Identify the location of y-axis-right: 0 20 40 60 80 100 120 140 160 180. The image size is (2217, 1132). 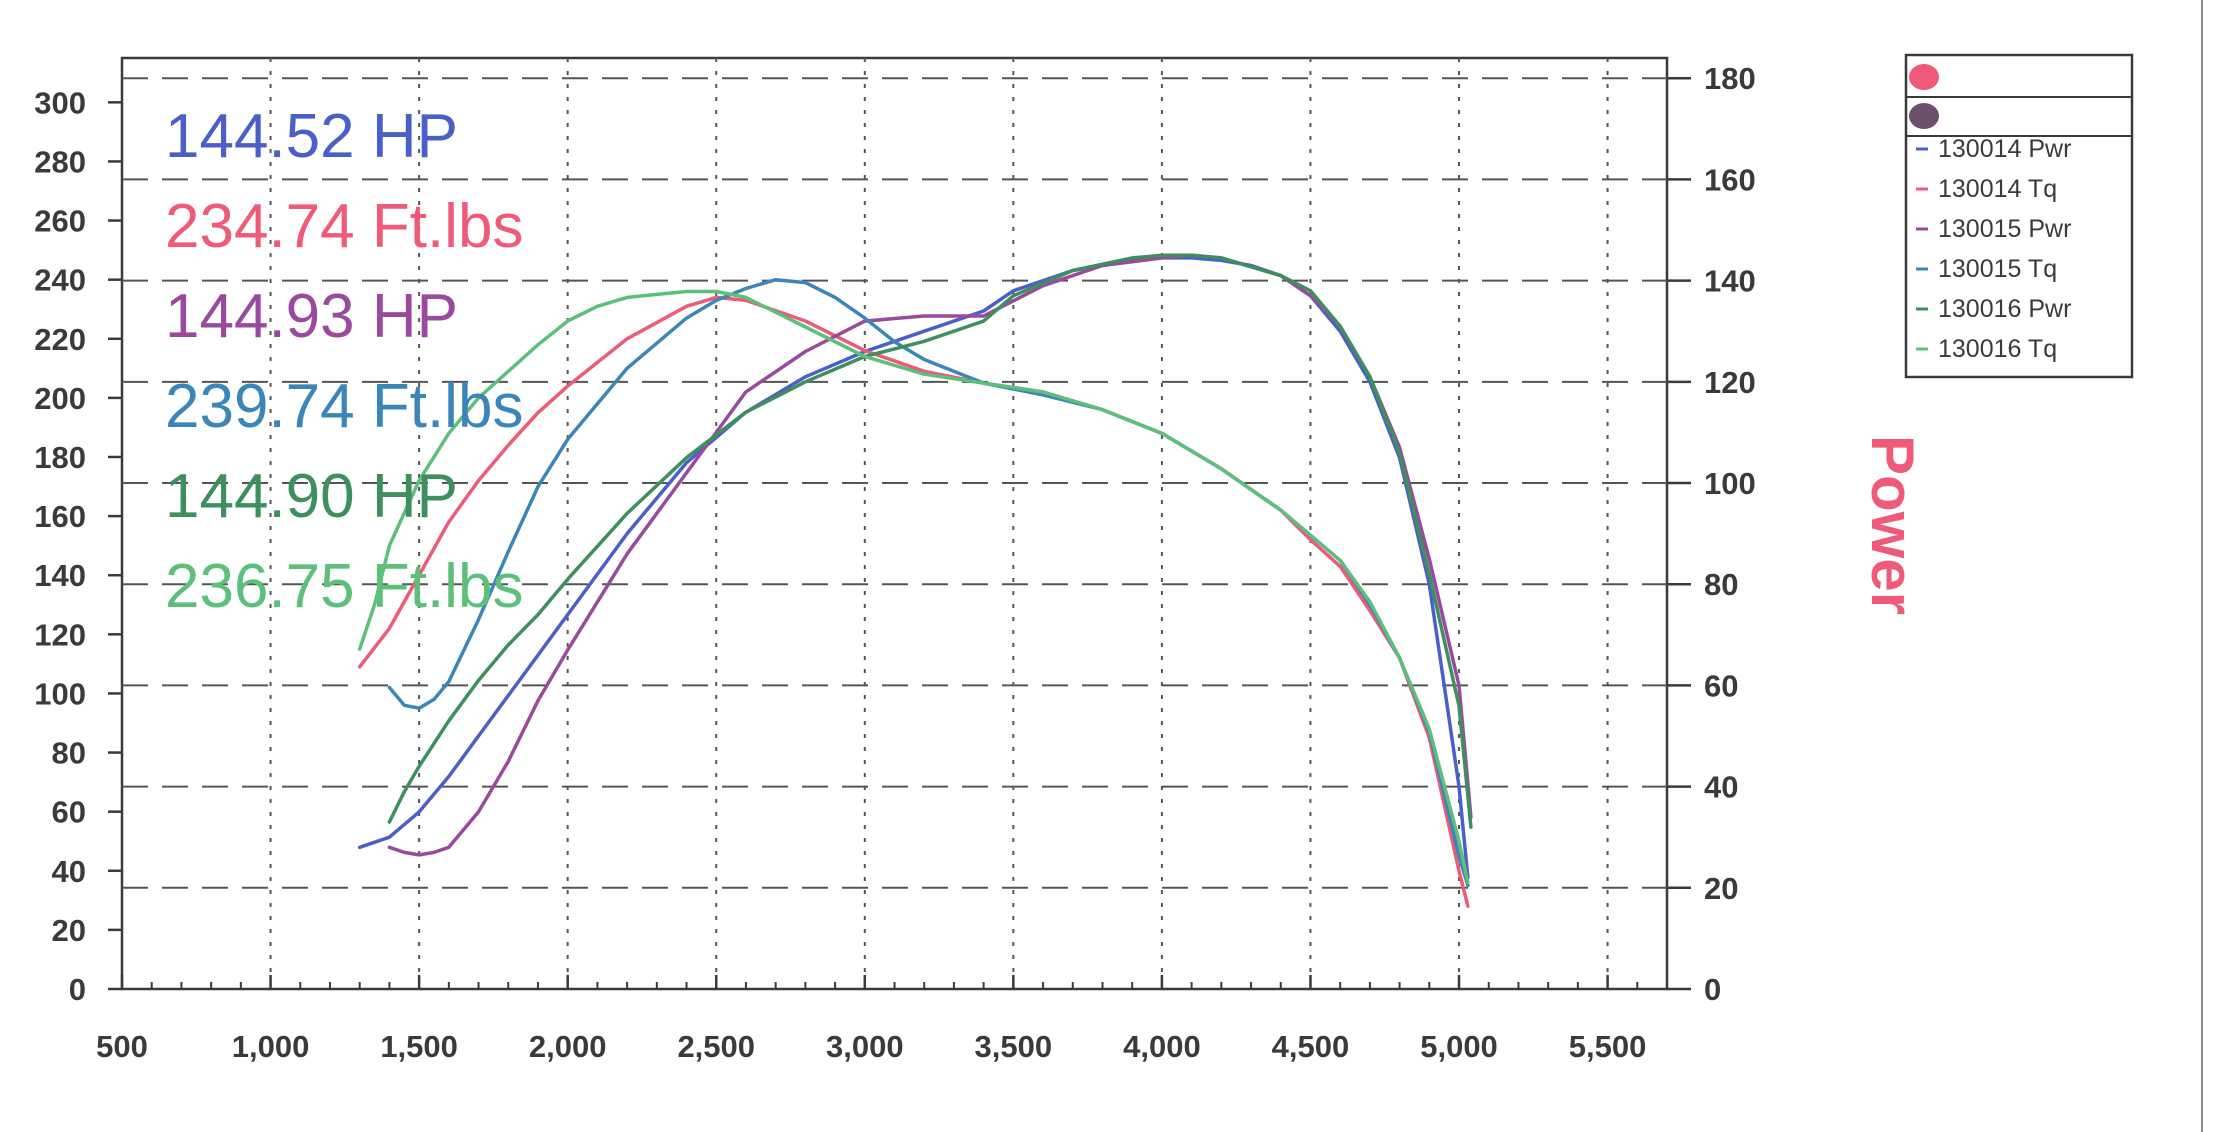
(1711, 534).